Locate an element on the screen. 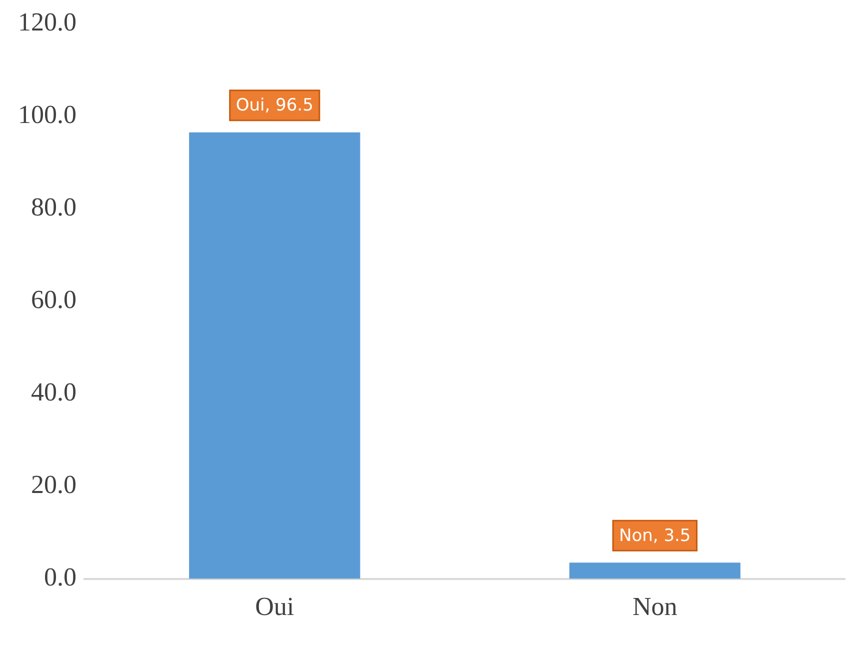  data-label: Non, 3.5 is located at coordinates (655, 536).